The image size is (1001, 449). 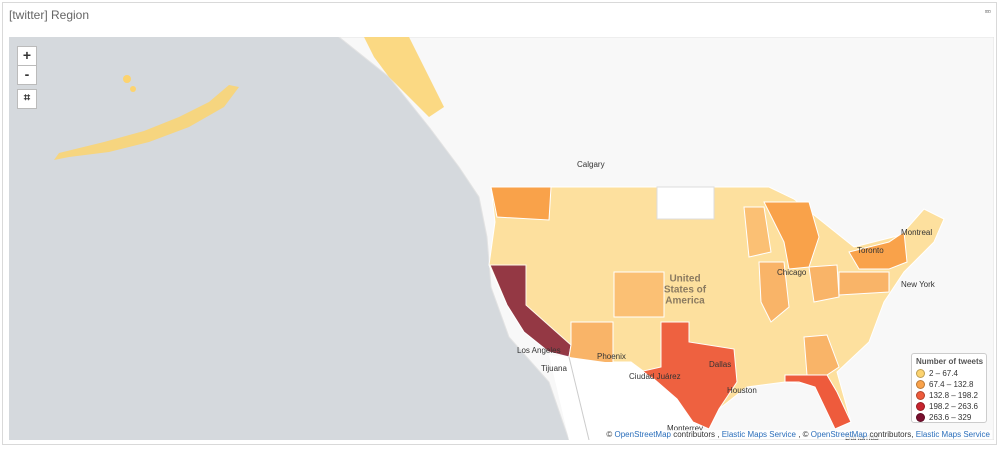 I want to click on alaska-peninsula, so click(x=146, y=122).